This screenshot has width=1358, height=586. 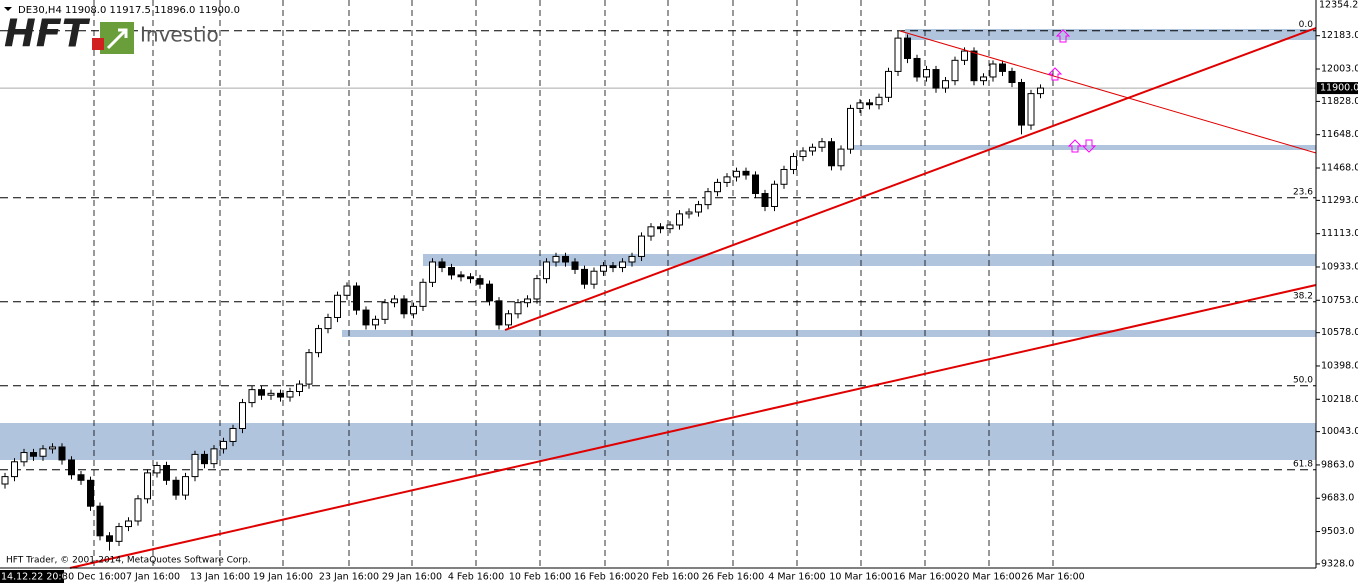 I want to click on y-tick-label: 9683.0, so click(x=1337, y=498).